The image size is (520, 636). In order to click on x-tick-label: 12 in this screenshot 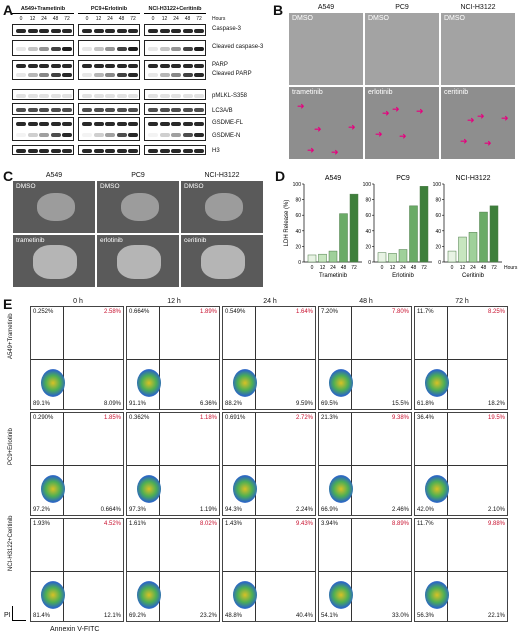, I will do `click(393, 268)`.